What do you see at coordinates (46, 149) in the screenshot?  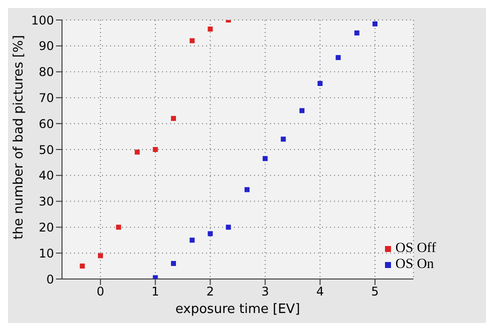 I see `y-tick-label: 50` at bounding box center [46, 149].